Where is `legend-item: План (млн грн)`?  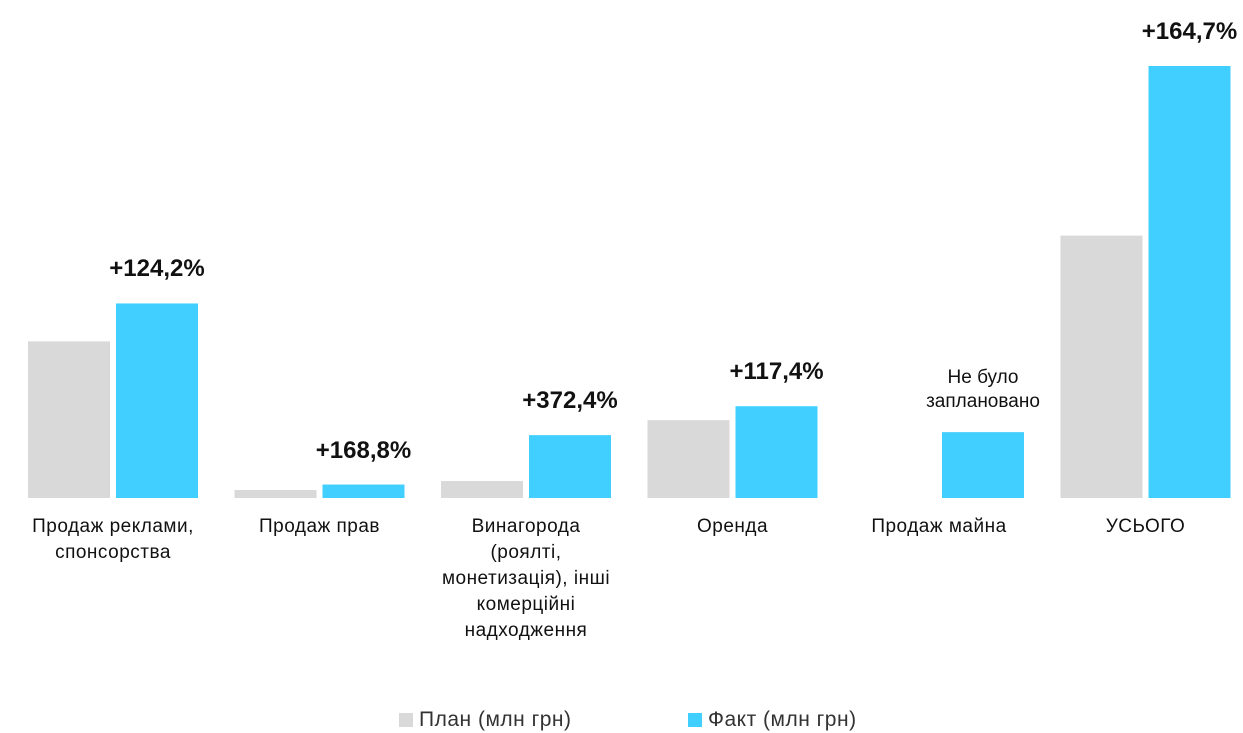 legend-item: План (млн грн) is located at coordinates (485, 720).